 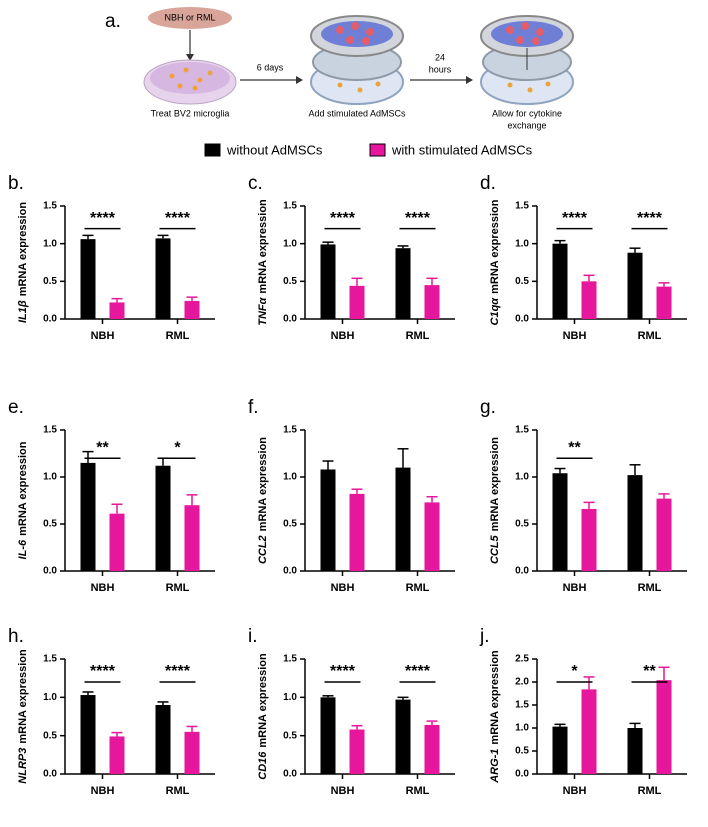 I want to click on legend-label: without AdMSCs, so click(x=274, y=149).